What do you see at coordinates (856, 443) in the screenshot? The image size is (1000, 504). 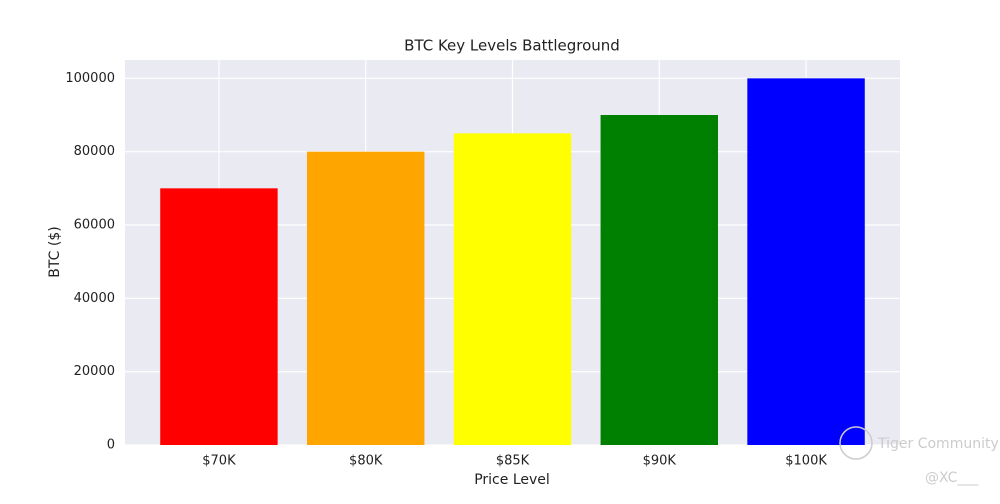 I see `watermark-logo` at bounding box center [856, 443].